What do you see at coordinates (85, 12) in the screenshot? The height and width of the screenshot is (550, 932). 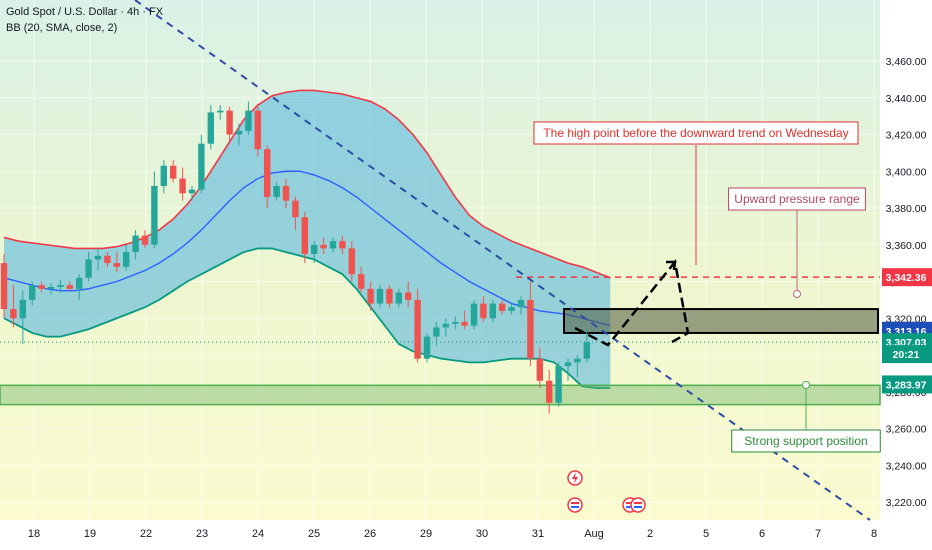 I see `symbol-title: Gold Spot / U.S. Dollar · 4h · FX` at bounding box center [85, 12].